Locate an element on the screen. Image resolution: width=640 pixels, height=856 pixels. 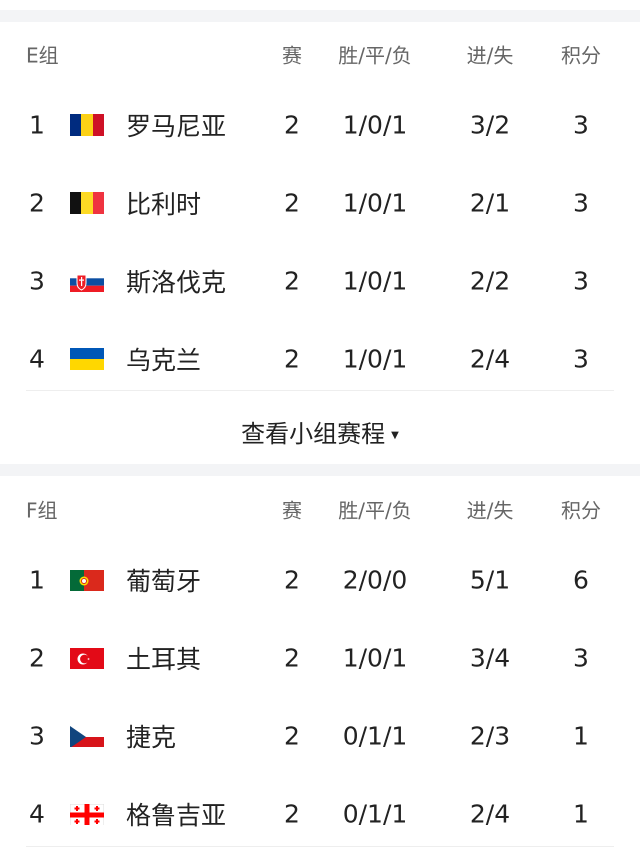
slovakia-flag-icon is located at coordinates (87, 281).